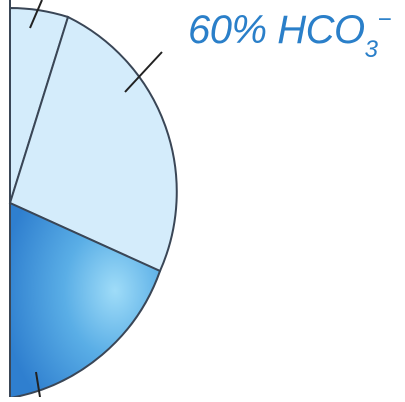 Image resolution: width=405 pixels, height=402 pixels. I want to click on leader-line-bottom, so click(38, 384).